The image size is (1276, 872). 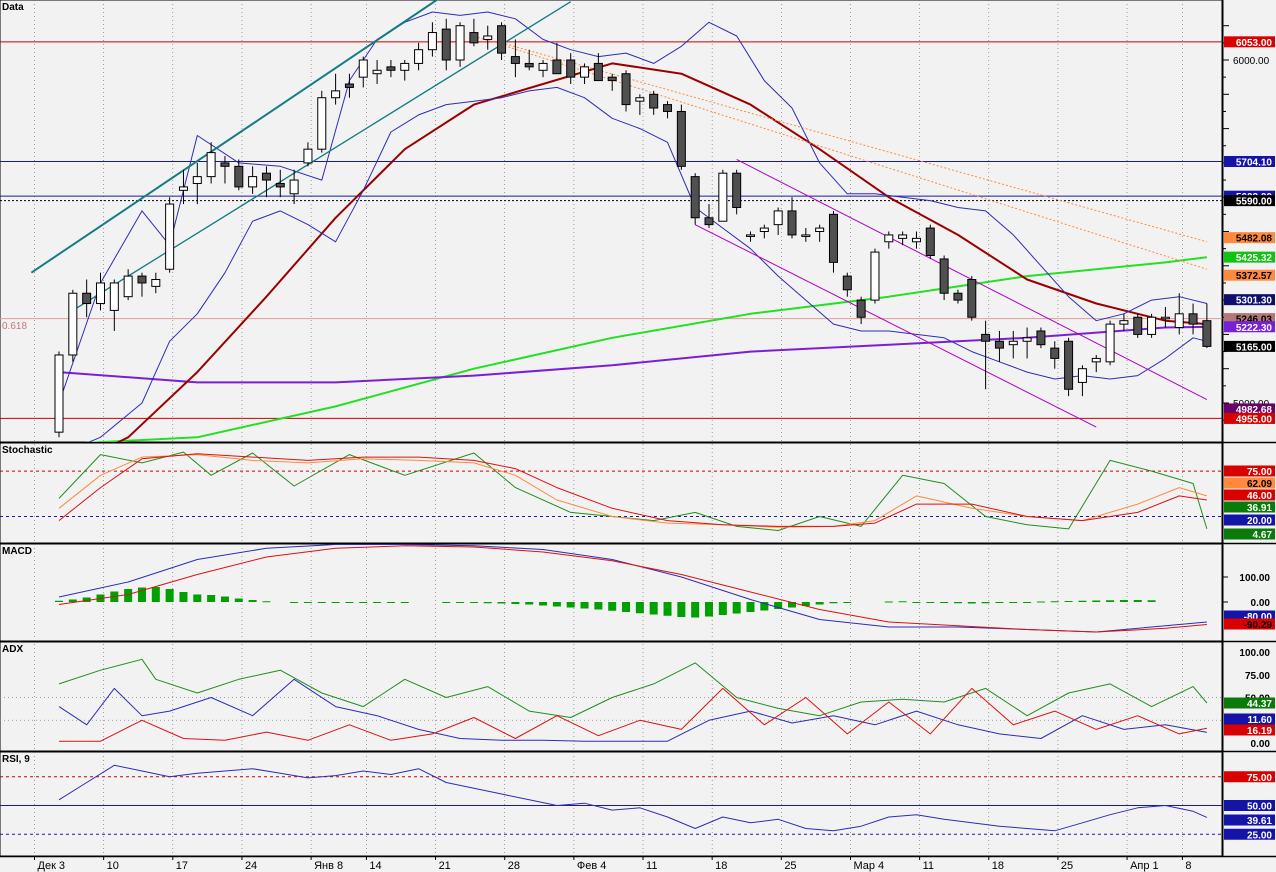 I want to click on rsi-value-label: 39.61, so click(x=1249, y=820).